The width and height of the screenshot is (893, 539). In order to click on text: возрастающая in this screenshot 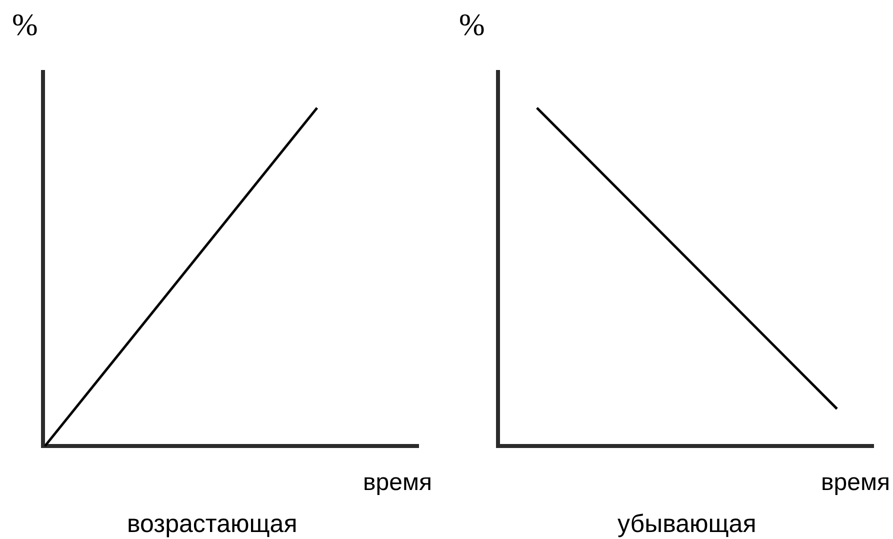, I will do `click(212, 524)`.